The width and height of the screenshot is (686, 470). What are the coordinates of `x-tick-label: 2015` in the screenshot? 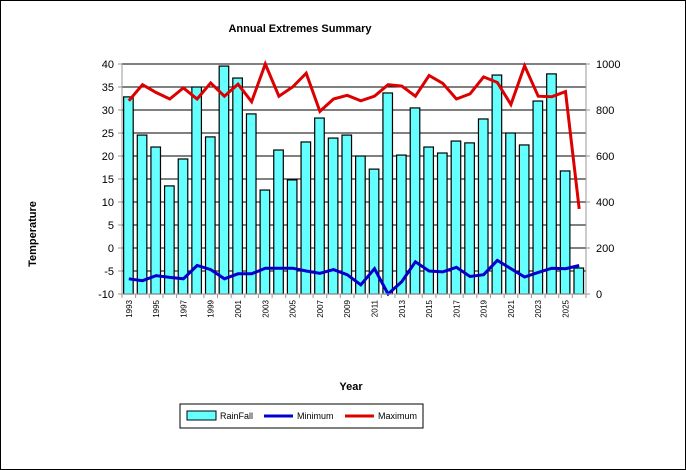 It's located at (429, 308).